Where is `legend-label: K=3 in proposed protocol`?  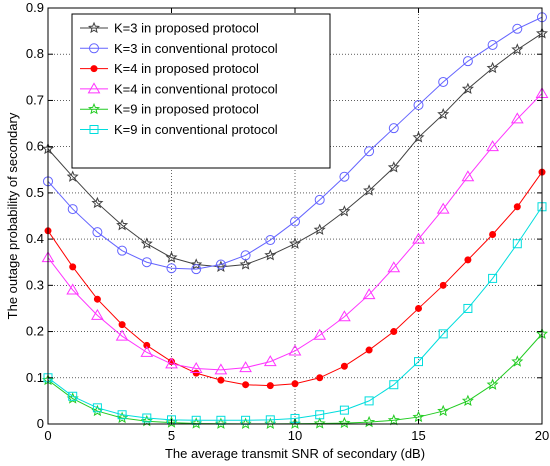
legend-label: K=3 in proposed protocol is located at coordinates (186, 28).